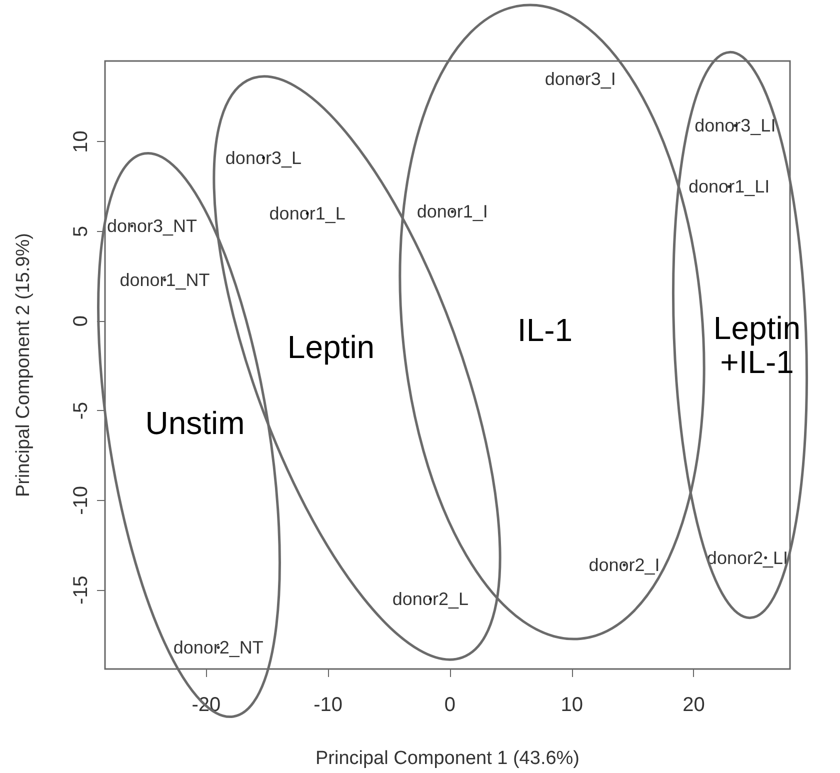 Image resolution: width=840 pixels, height=773 pixels. I want to click on y-tick-label: 10, so click(81, 141).